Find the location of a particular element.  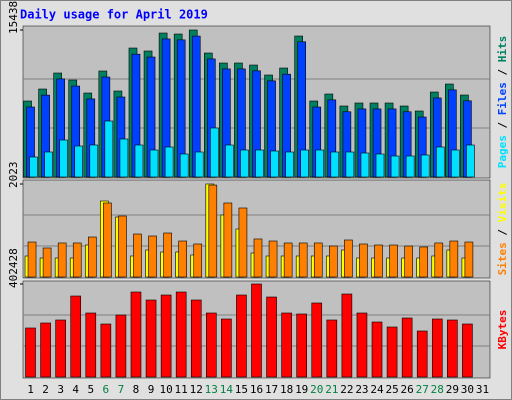

x-tick-label: 4 is located at coordinates (75, 389).